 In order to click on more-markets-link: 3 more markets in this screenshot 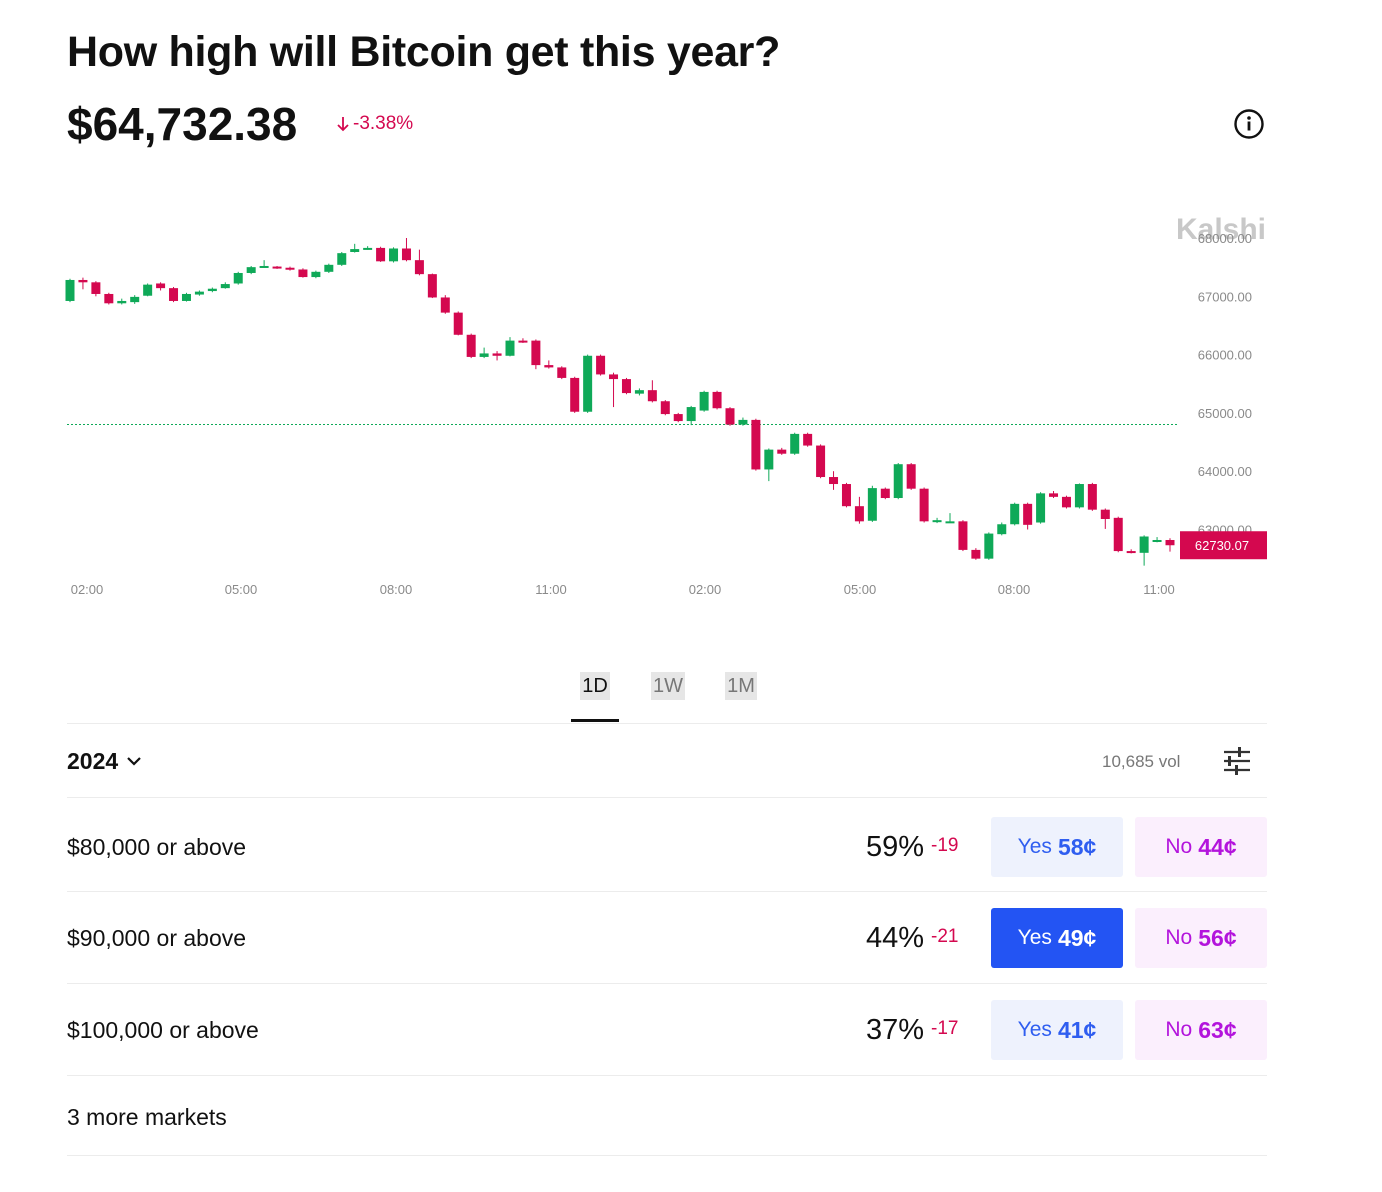, I will do `click(147, 1117)`.